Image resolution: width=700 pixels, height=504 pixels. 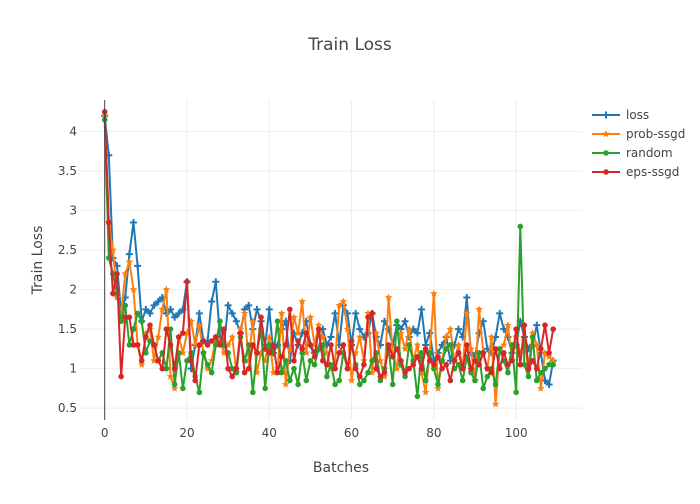 What do you see at coordinates (67, 329) in the screenshot?
I see `y-tick-label: 1.5` at bounding box center [67, 329].